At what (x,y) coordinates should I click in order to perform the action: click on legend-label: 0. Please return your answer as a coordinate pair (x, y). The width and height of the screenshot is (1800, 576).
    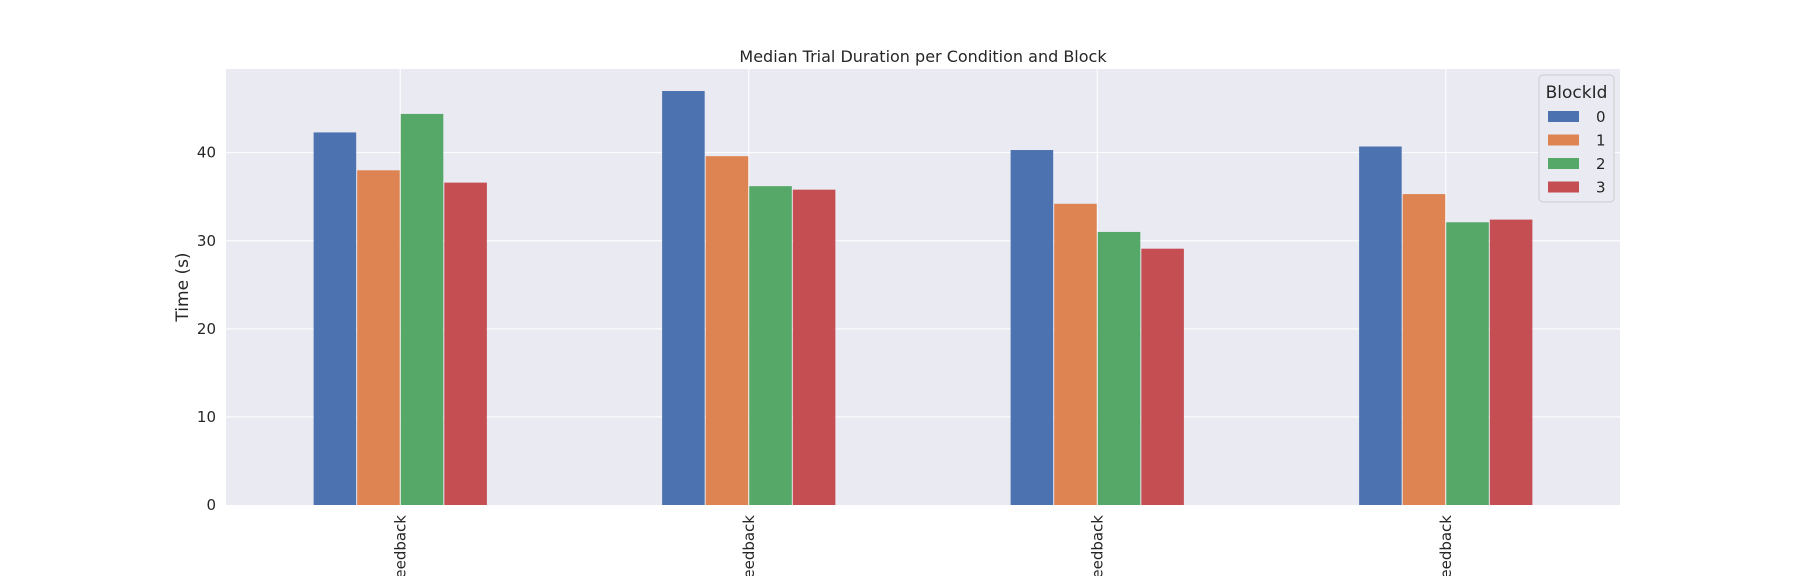
    Looking at the image, I should click on (1601, 117).